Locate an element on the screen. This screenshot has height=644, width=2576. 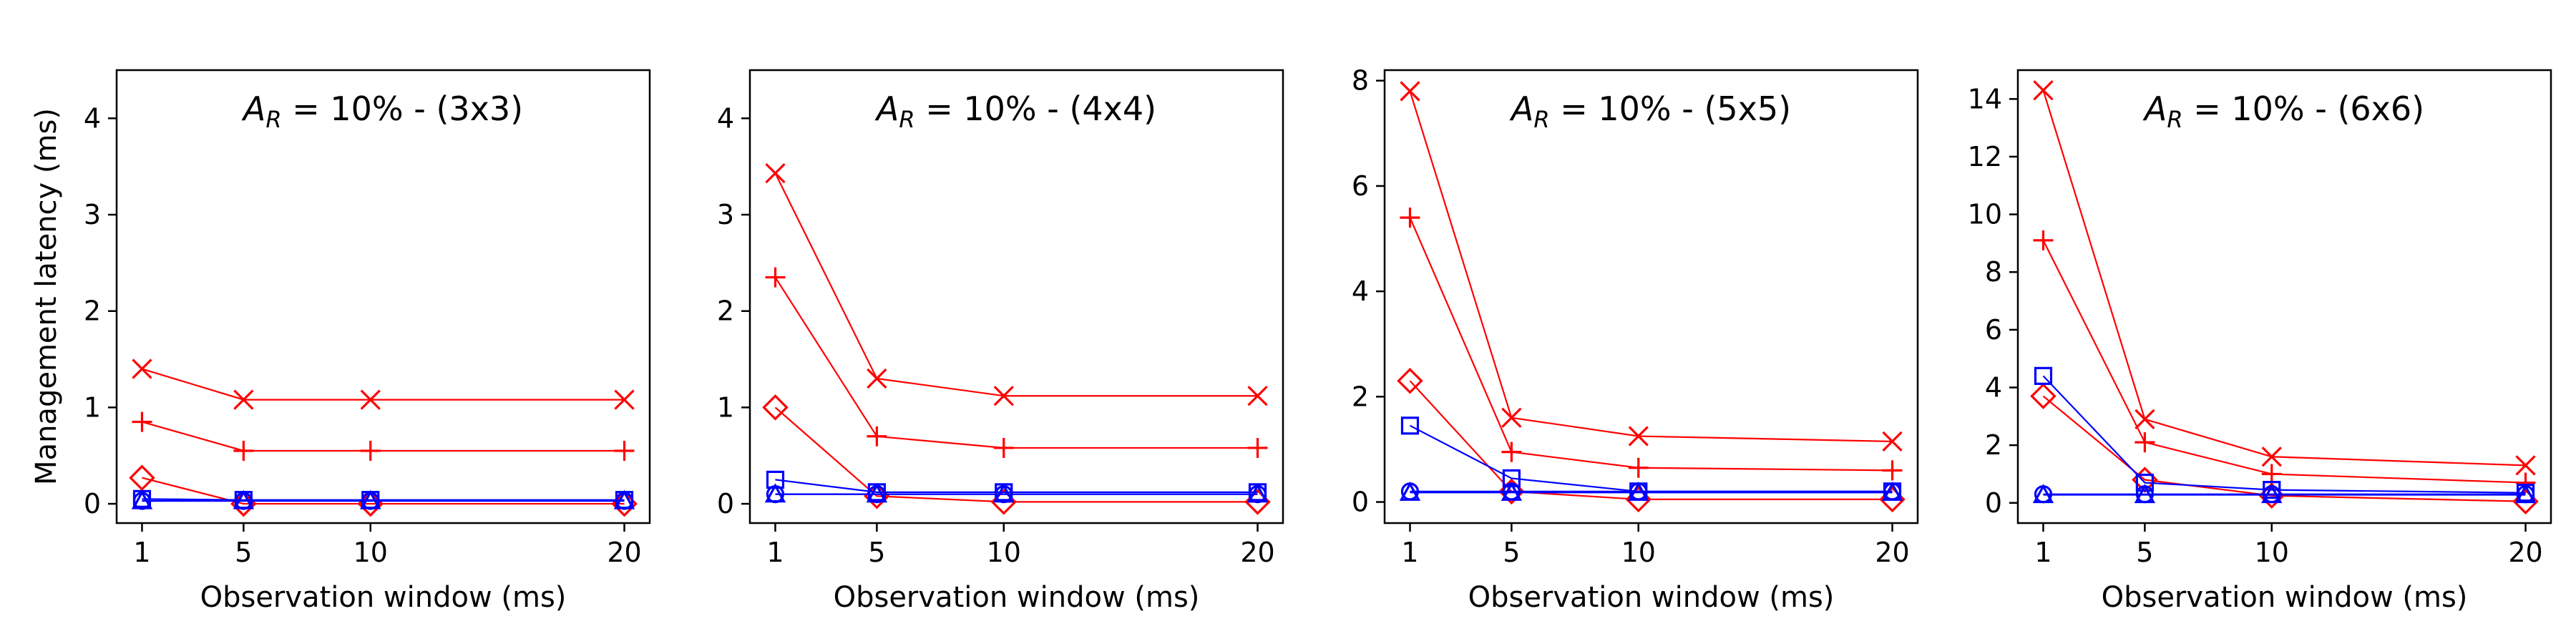
y-tick-label: 6 is located at coordinates (1993, 330).